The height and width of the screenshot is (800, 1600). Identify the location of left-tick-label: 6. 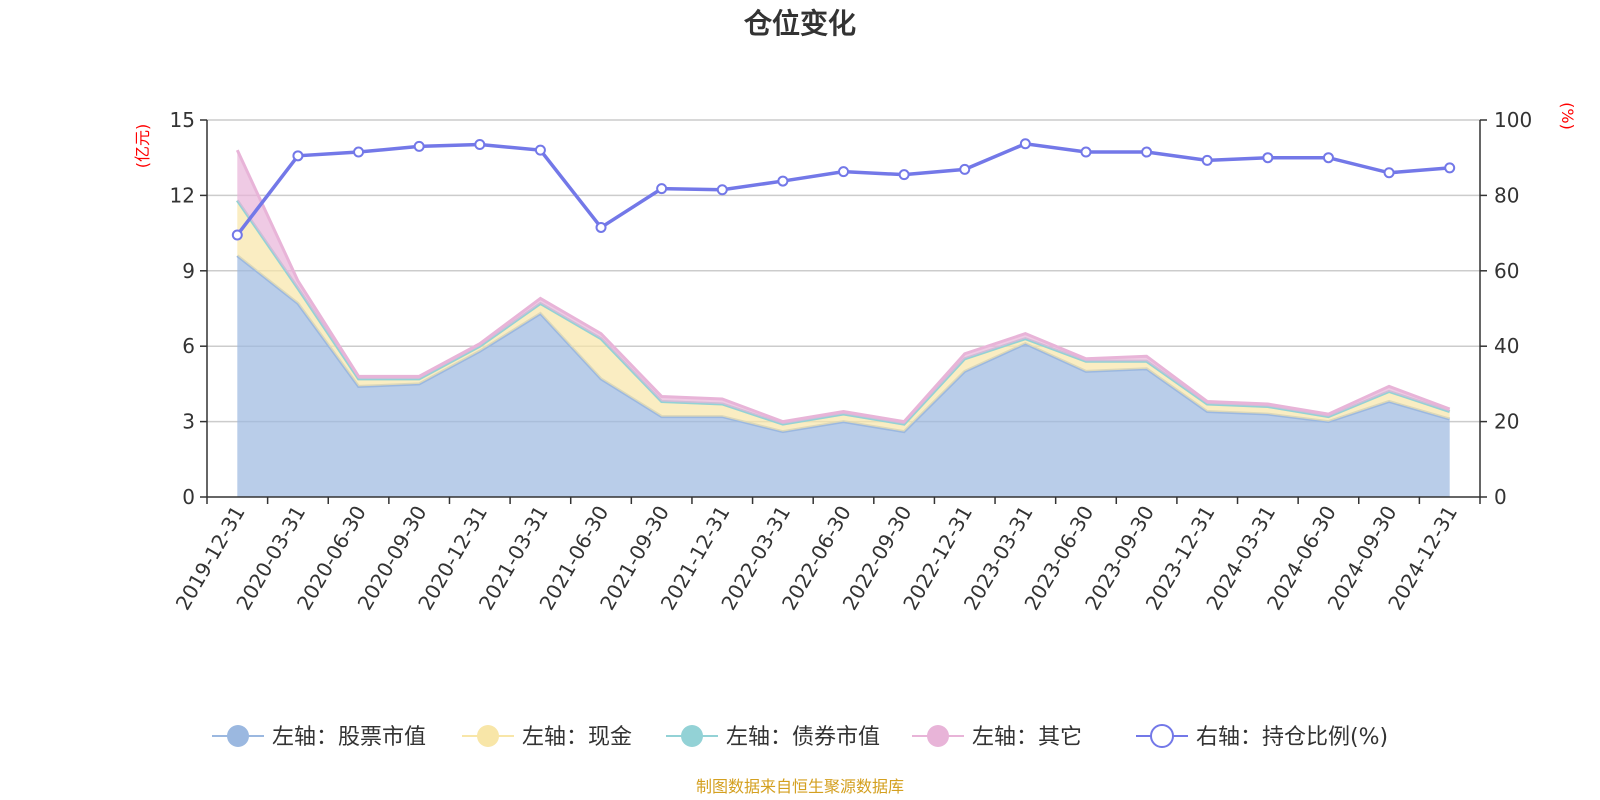
(188, 346).